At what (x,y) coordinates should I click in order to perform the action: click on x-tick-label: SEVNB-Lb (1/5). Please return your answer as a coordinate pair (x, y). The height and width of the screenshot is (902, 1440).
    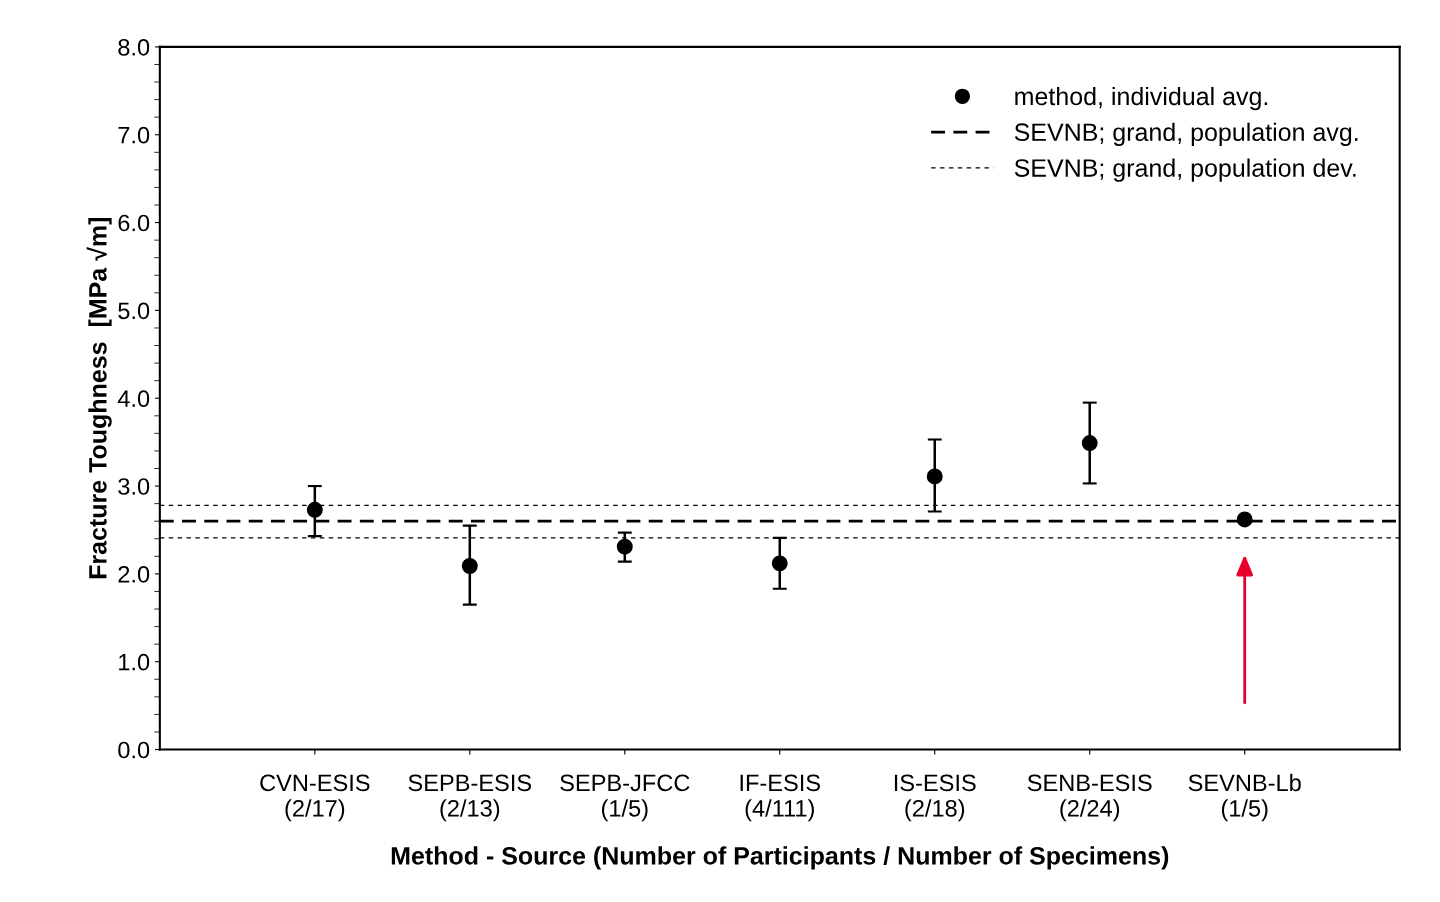
    Looking at the image, I should click on (1244, 797).